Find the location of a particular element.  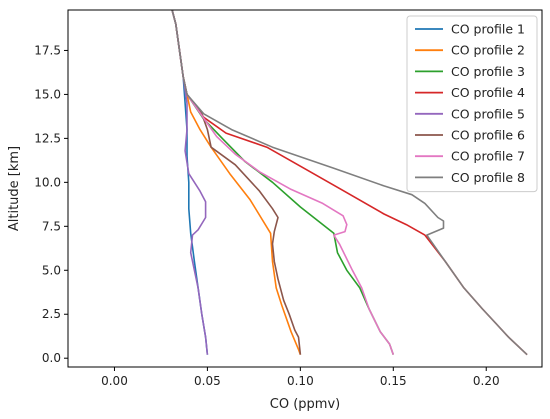

legend-label-7: CO profile 7 is located at coordinates (488, 156).